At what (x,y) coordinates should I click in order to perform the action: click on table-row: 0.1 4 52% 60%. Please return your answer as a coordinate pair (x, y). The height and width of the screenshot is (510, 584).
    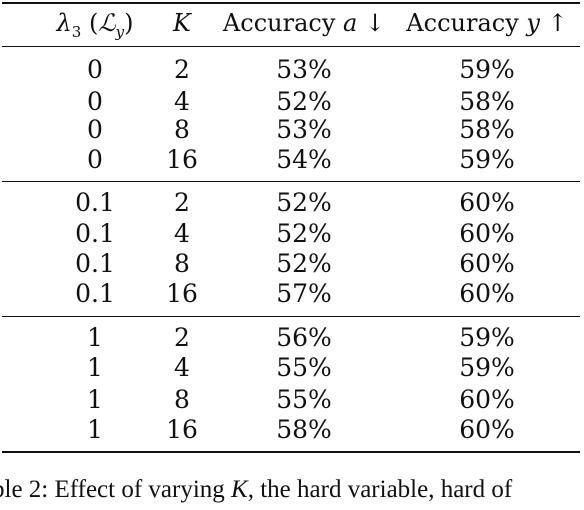
    Looking at the image, I should click on (292, 233).